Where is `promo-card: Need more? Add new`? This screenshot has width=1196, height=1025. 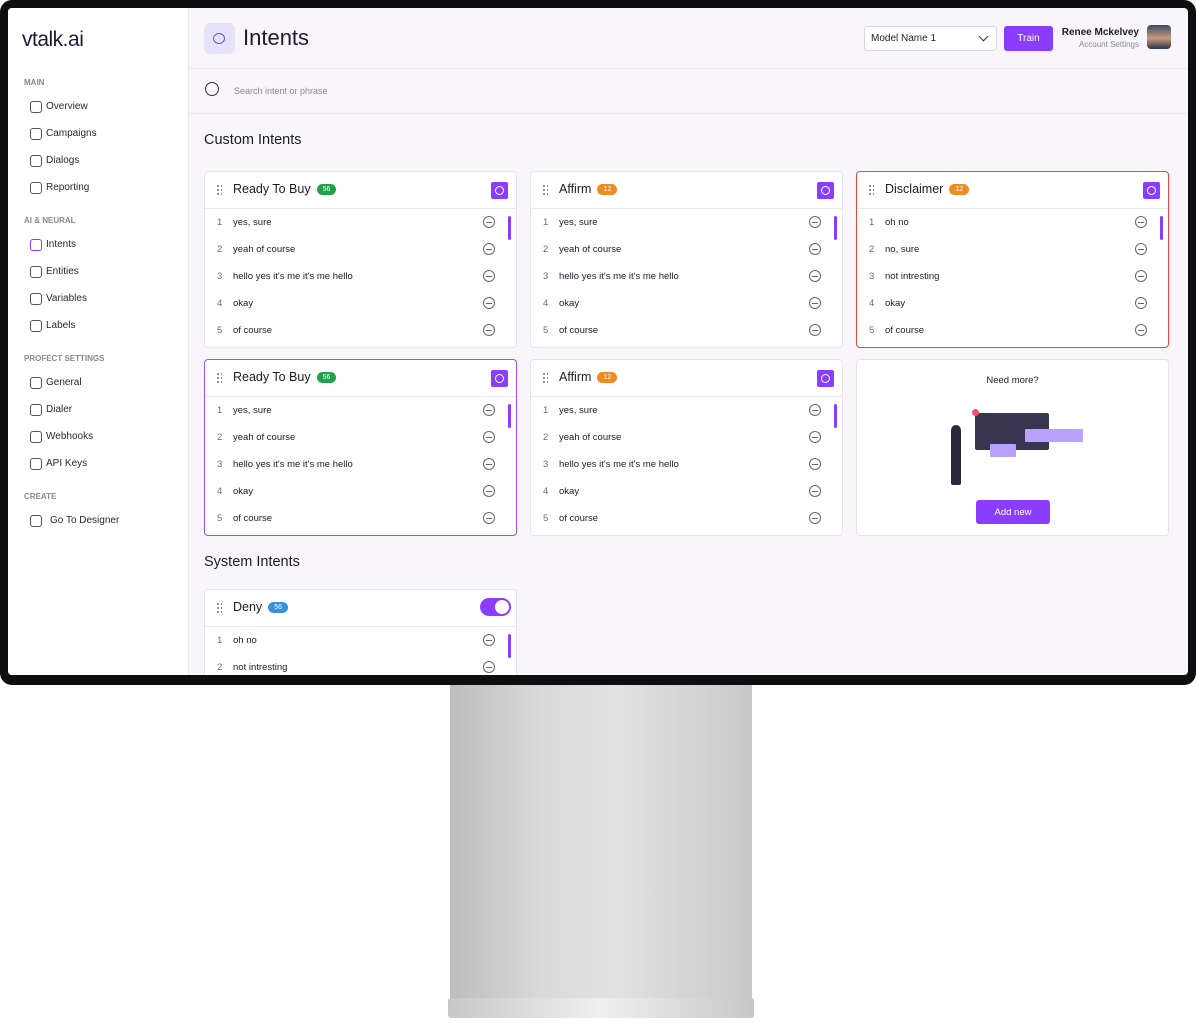 promo-card: Need more? Add new is located at coordinates (1012, 447).